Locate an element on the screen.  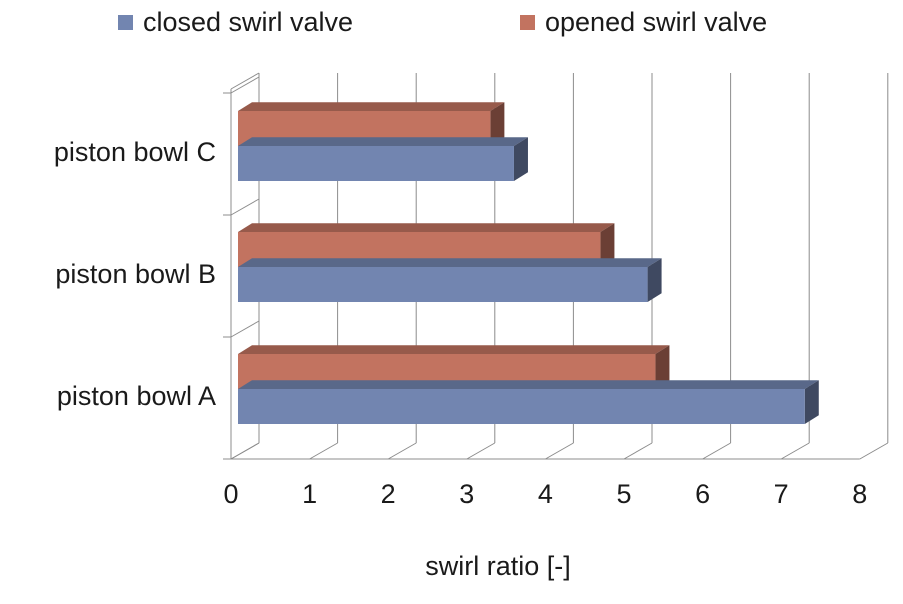
bar-closed-c is located at coordinates (376, 163).